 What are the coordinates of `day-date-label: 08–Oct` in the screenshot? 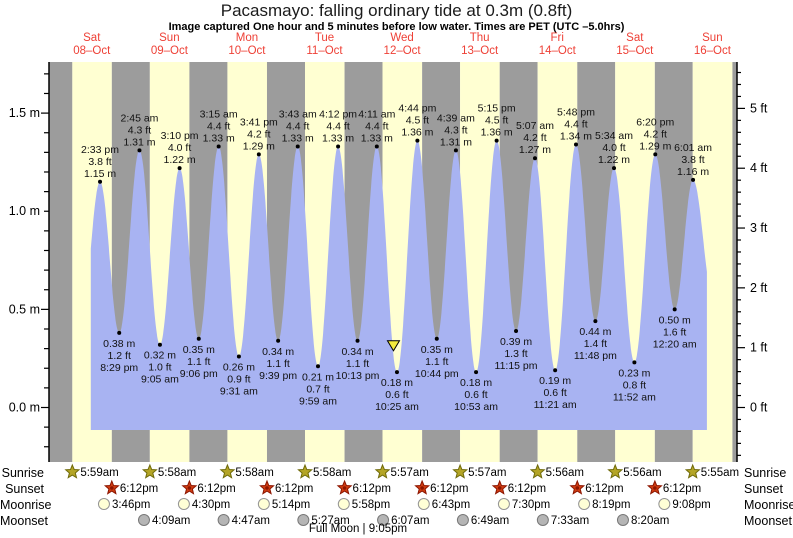 It's located at (92, 51).